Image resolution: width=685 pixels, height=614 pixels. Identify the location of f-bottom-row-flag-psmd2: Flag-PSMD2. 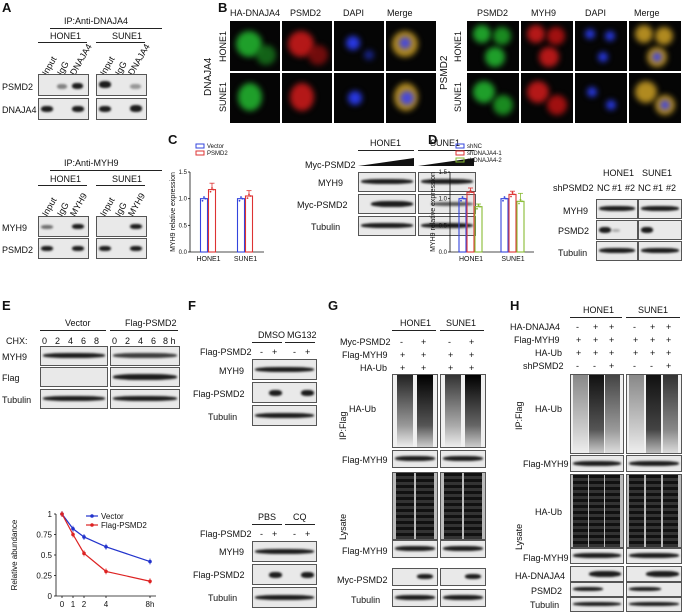
(219, 575).